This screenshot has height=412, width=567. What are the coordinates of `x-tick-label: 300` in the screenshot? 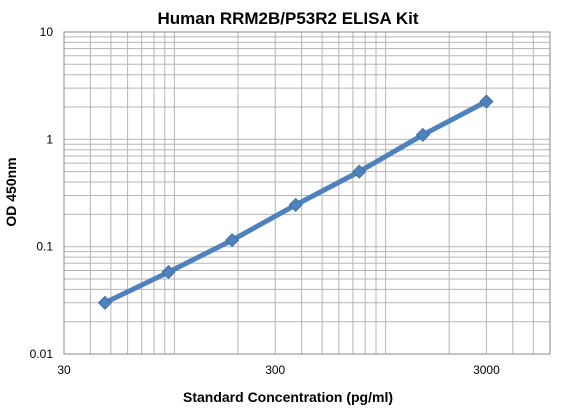 It's located at (275, 370).